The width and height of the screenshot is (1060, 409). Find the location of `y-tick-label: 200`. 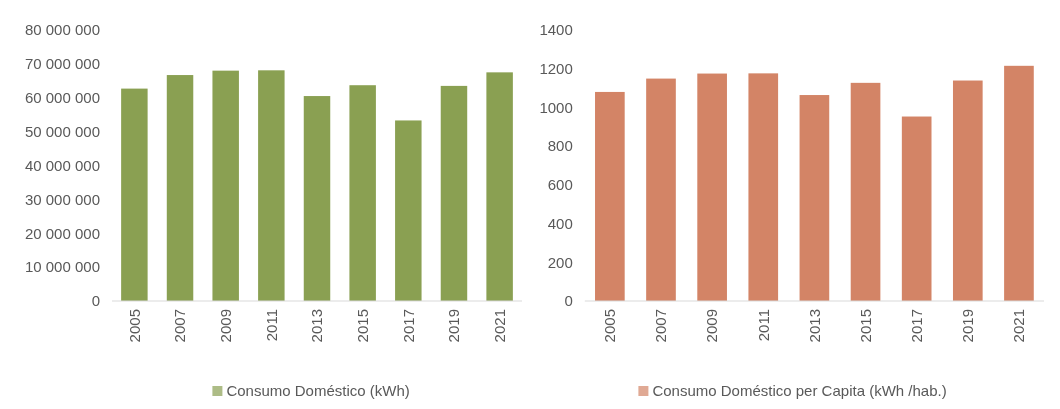

y-tick-label: 200 is located at coordinates (560, 262).